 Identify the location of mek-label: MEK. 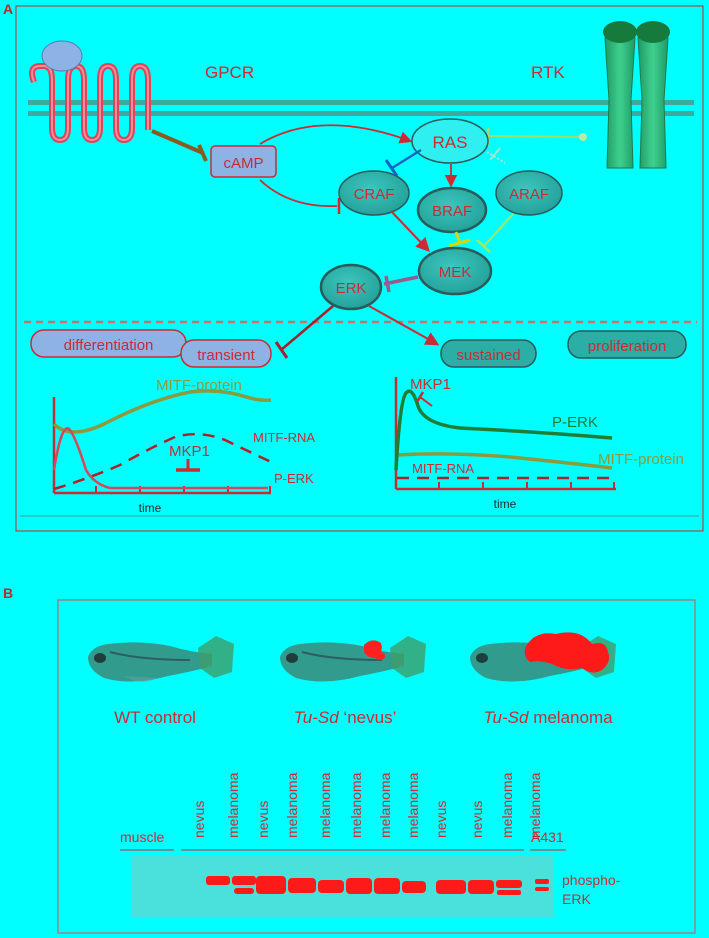
(455, 272).